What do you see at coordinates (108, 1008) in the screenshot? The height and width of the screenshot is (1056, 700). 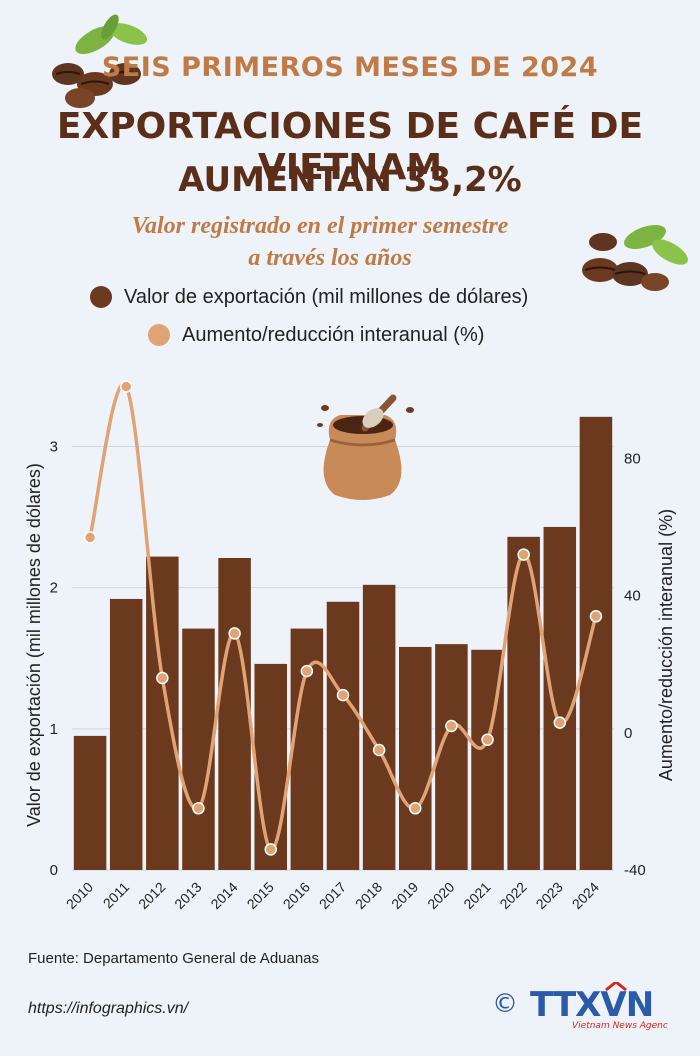 I see `website-link: https://infographics.vn/` at bounding box center [108, 1008].